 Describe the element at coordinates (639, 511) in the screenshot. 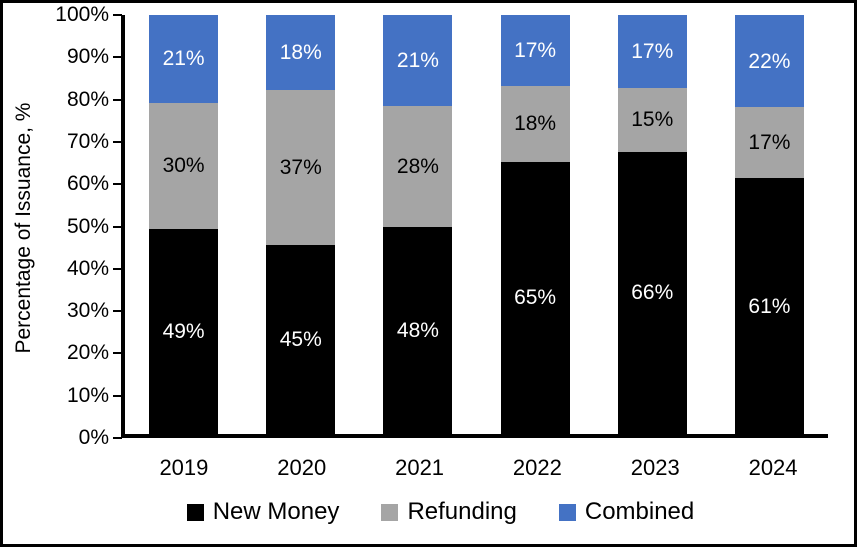

I see `legend-label: Combined` at that location.